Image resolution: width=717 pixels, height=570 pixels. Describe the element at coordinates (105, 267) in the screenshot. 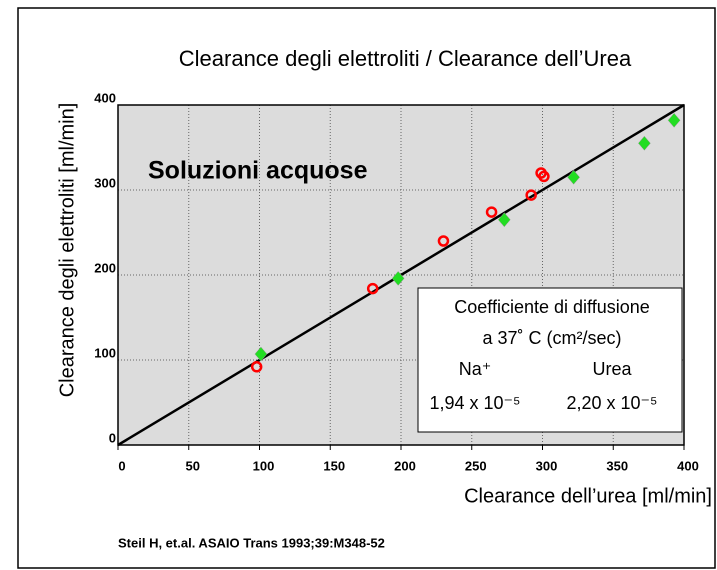

I see `y-tick-label: 200` at that location.